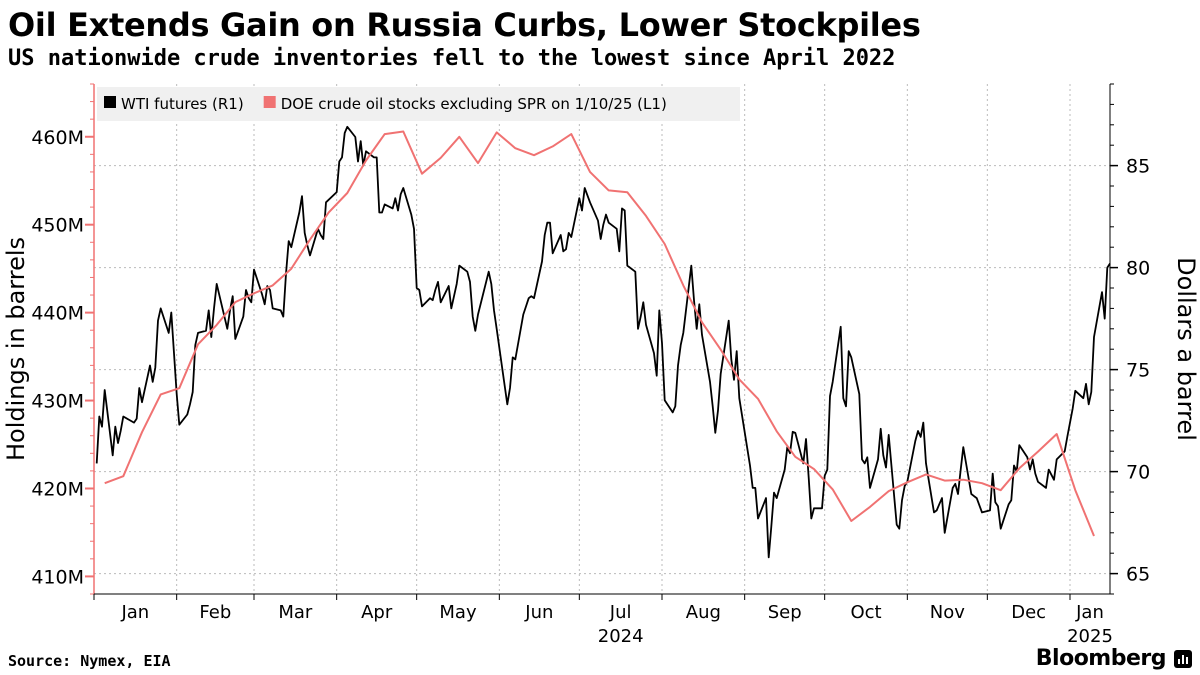 This screenshot has height=675, width=1200. What do you see at coordinates (57, 489) in the screenshot?
I see `left-tick-label: 420M` at bounding box center [57, 489].